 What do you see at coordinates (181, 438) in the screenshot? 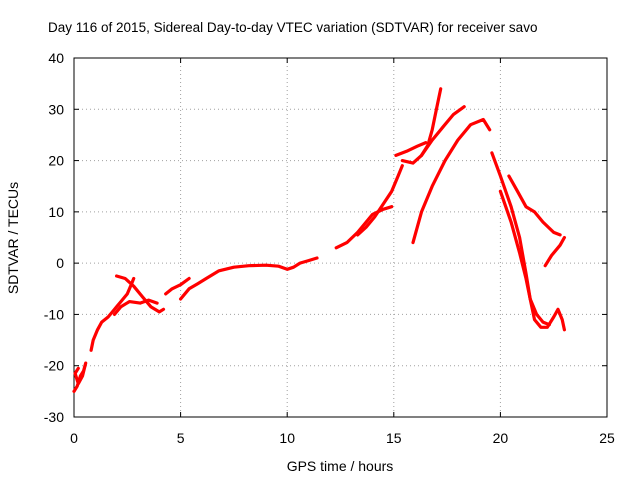
I see `x-tick-label: 5` at bounding box center [181, 438].